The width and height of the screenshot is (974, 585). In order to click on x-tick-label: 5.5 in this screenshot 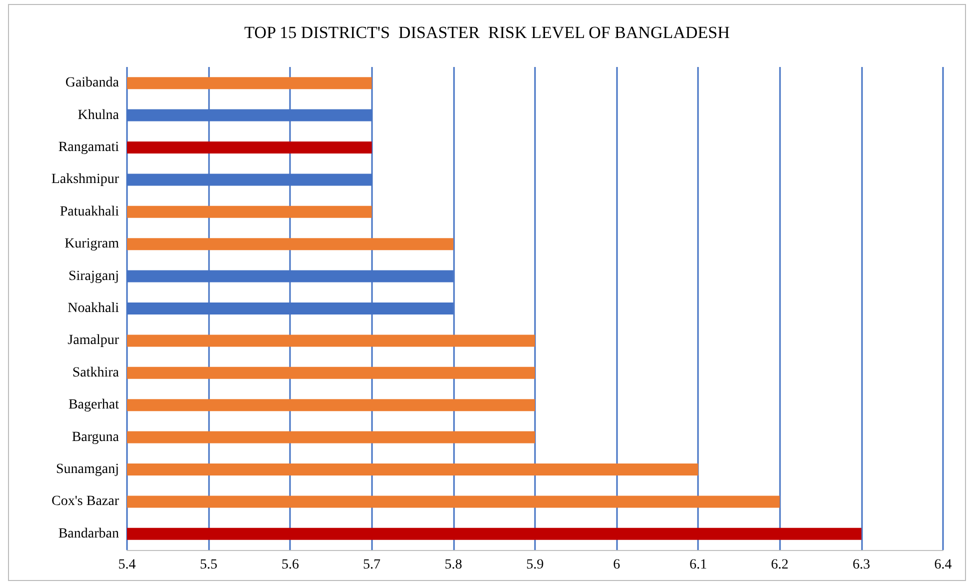, I will do `click(209, 565)`.